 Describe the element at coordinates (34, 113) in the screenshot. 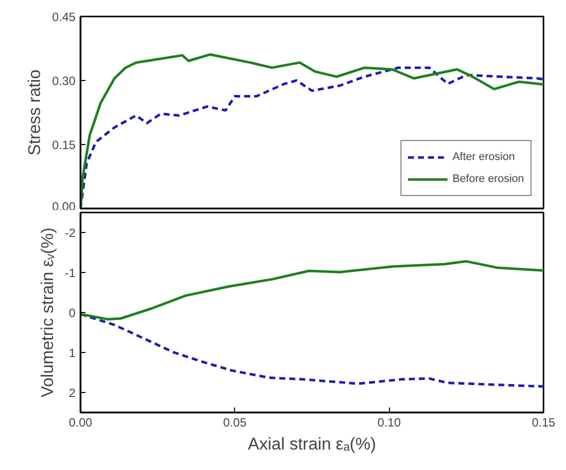

I see `y-axis-title: Stress ratio` at that location.